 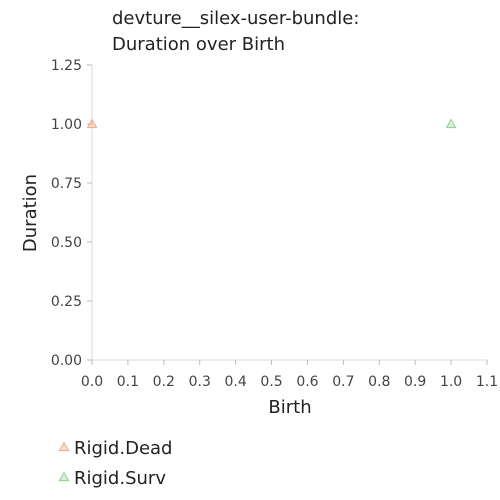 I want to click on x-tick-label: 0.5, so click(x=271, y=382).